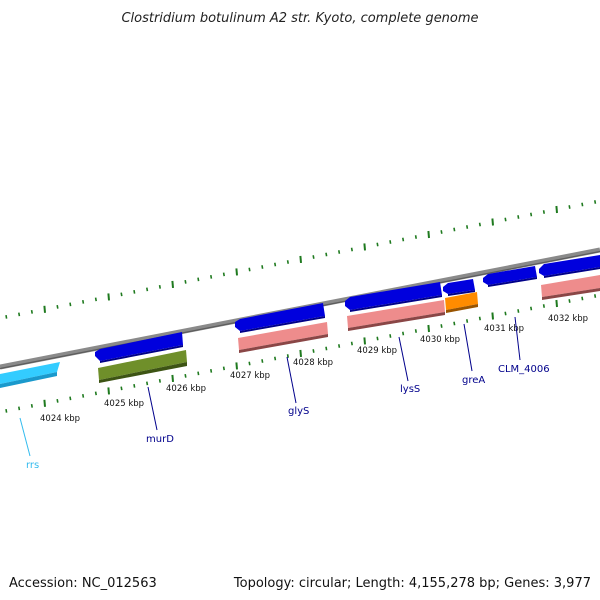 Image resolution: width=600 pixels, height=600 pixels. Describe the element at coordinates (60, 419) in the screenshot. I see `kbp-label-4024: 4024 kbp` at that location.